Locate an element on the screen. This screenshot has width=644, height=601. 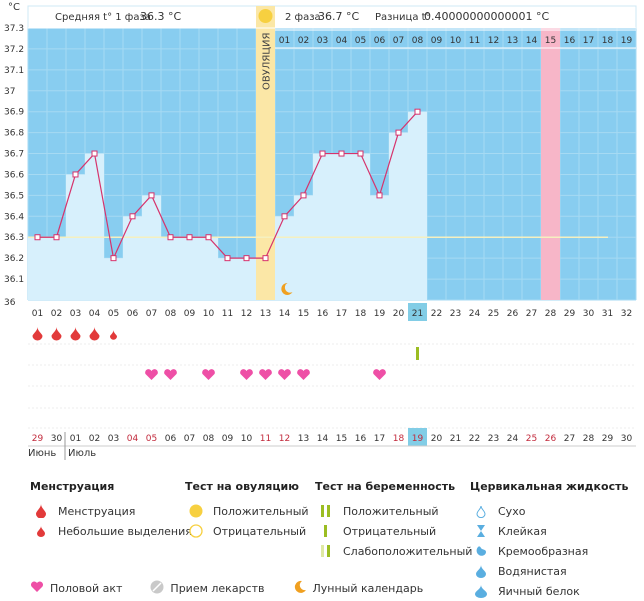
today-date-cell is located at coordinates (417, 437).